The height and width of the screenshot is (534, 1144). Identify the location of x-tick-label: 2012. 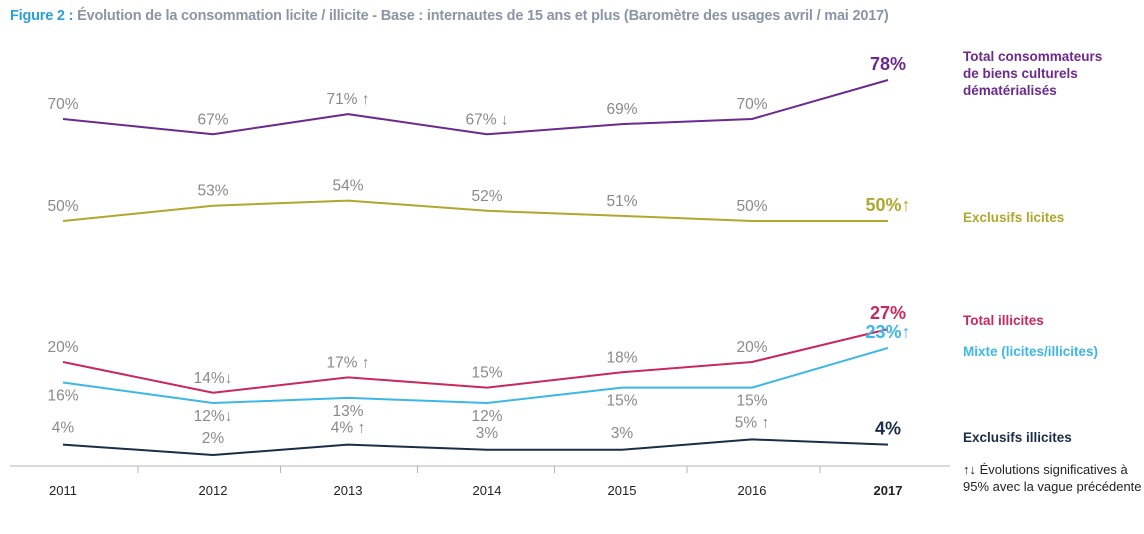
(213, 490).